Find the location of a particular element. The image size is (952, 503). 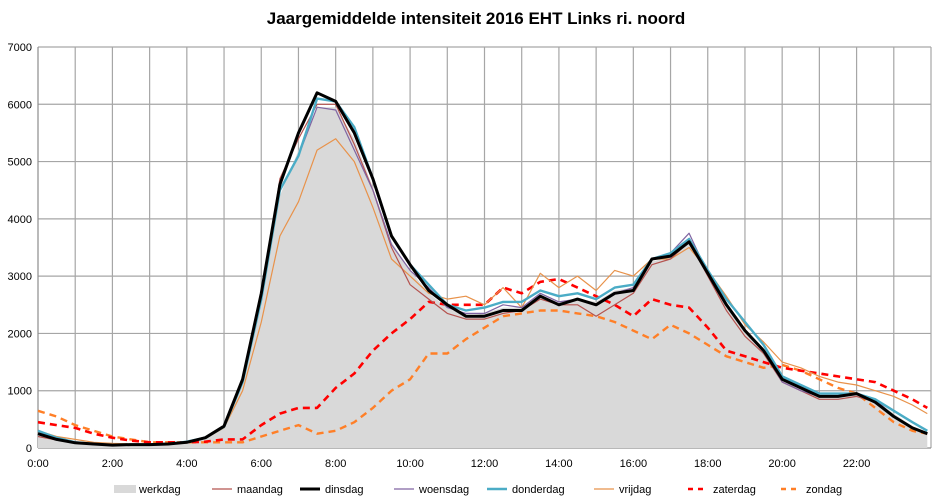

x-tick-label: 22:00 is located at coordinates (857, 464).